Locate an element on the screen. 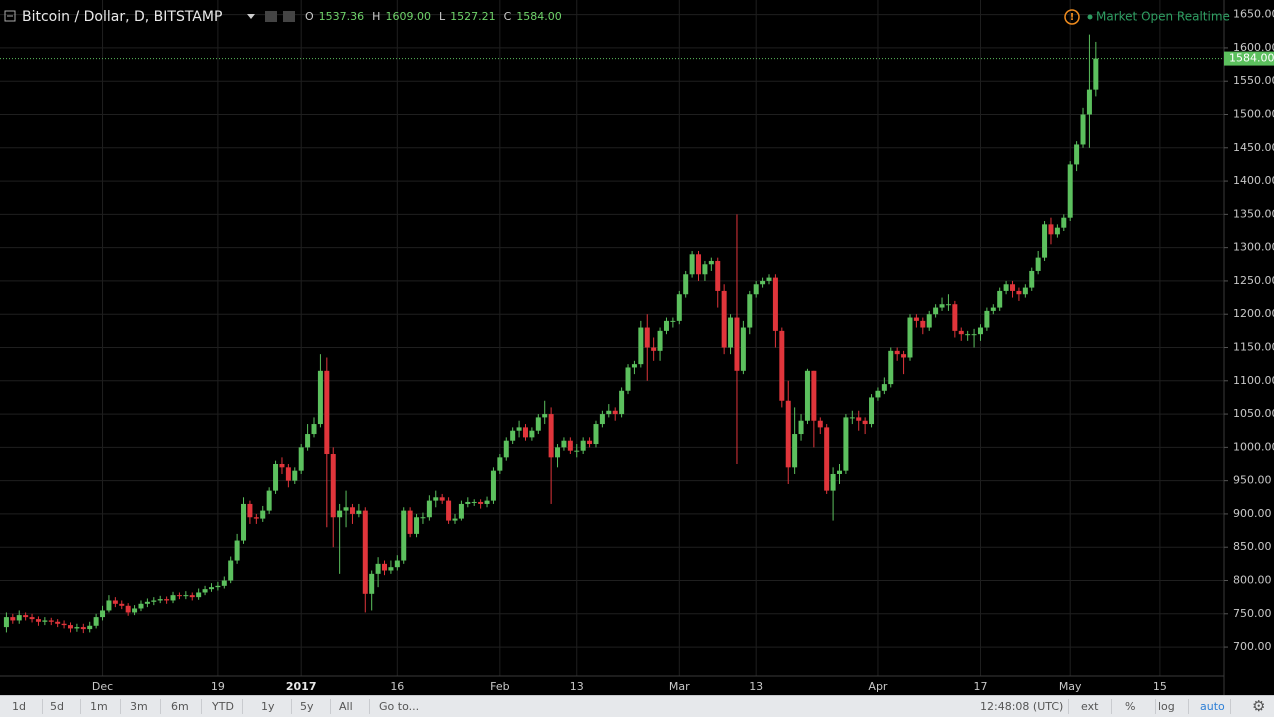 This screenshot has width=1274, height=717. ohlc-key: C is located at coordinates (508, 16).